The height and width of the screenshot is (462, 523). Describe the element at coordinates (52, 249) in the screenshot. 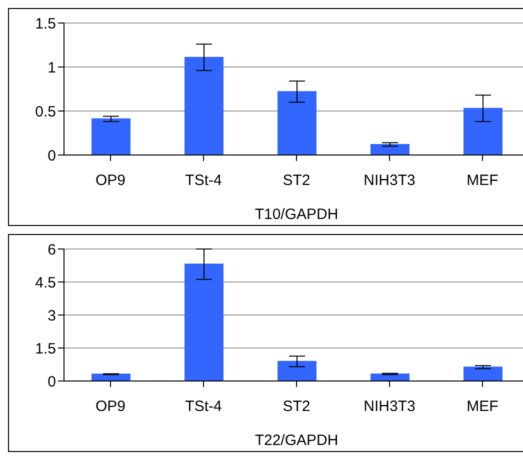

I see `y-tick-label: 6` at that location.